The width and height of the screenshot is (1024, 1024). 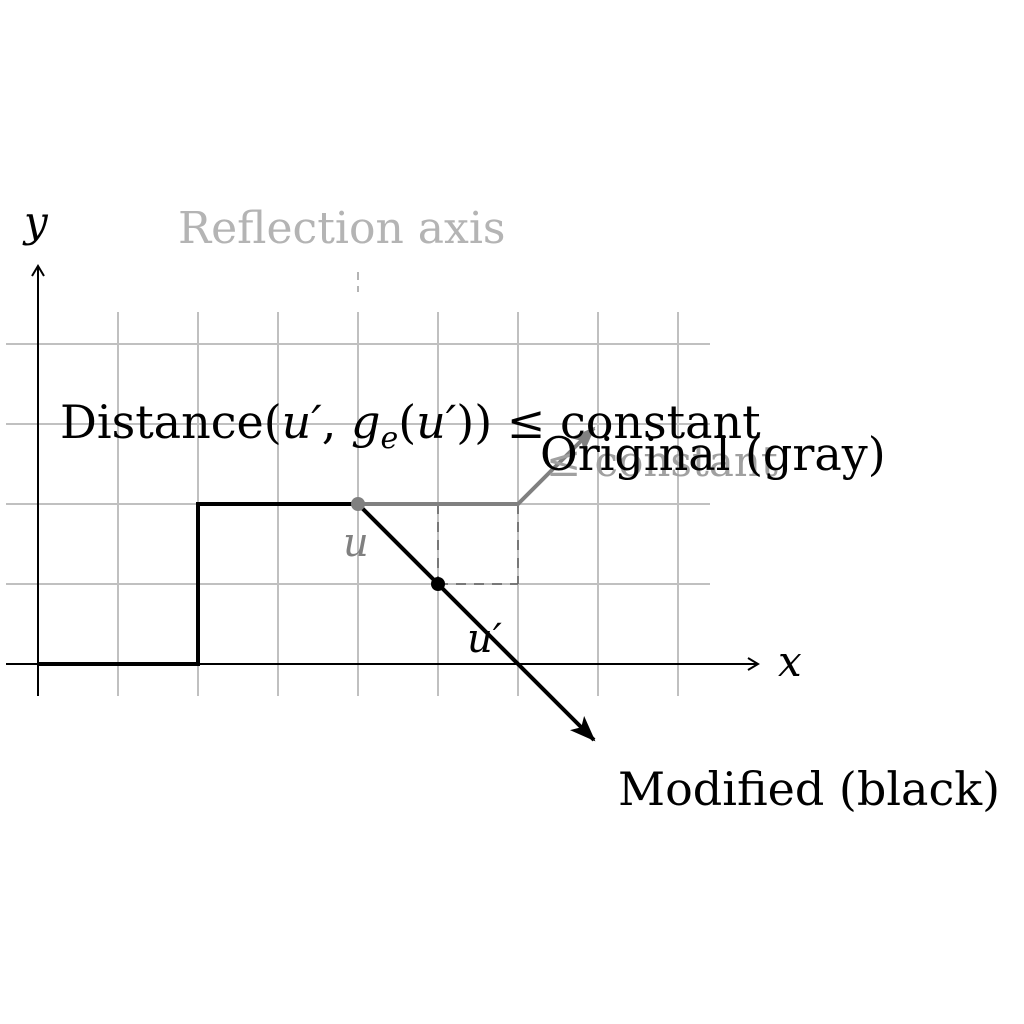 What do you see at coordinates (477, 466) in the screenshot?
I see `original-path` at bounding box center [477, 466].